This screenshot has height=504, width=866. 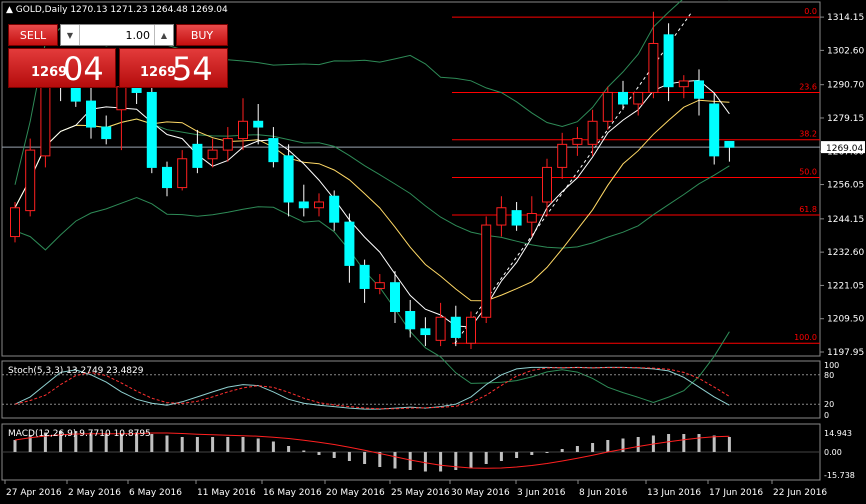 I want to click on fib-level-label: 61.8, so click(x=808, y=209).